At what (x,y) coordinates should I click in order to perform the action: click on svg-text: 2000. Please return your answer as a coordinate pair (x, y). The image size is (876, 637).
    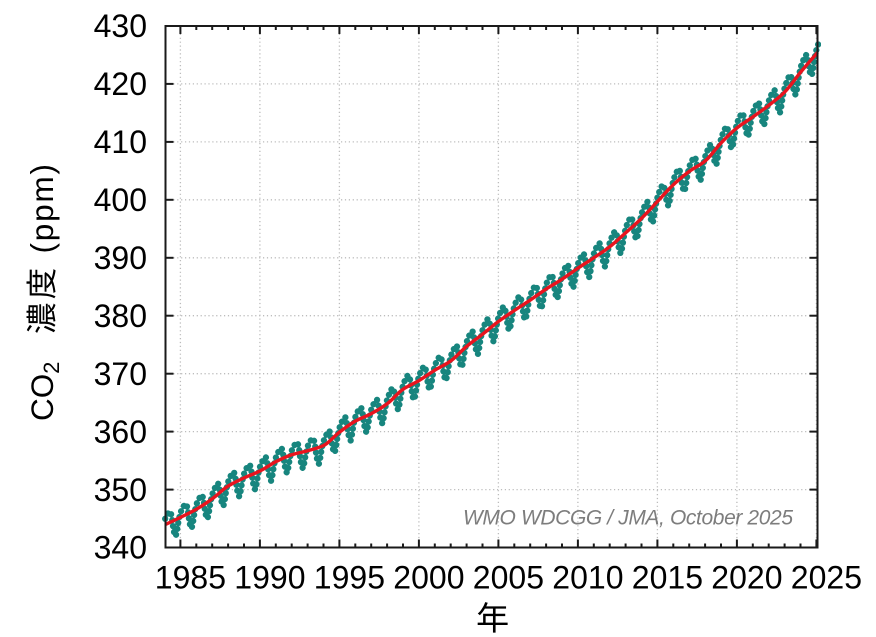
    Looking at the image, I should click on (428, 578).